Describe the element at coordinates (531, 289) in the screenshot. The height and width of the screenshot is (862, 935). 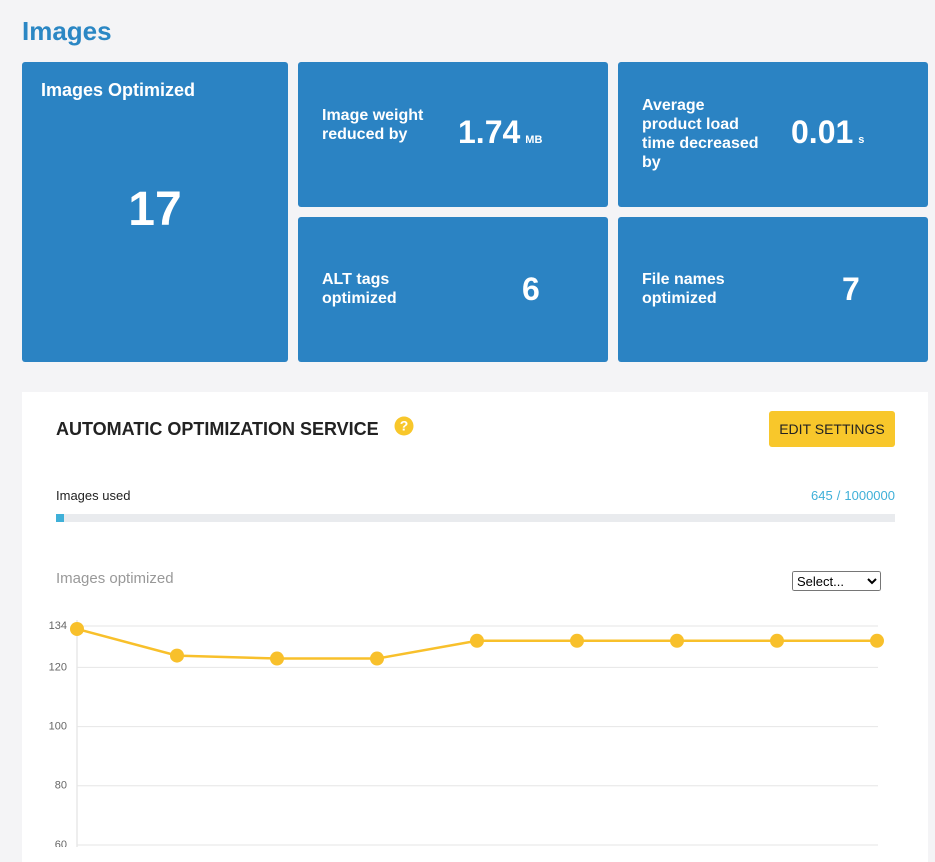
I see `stat-value: 6` at that location.